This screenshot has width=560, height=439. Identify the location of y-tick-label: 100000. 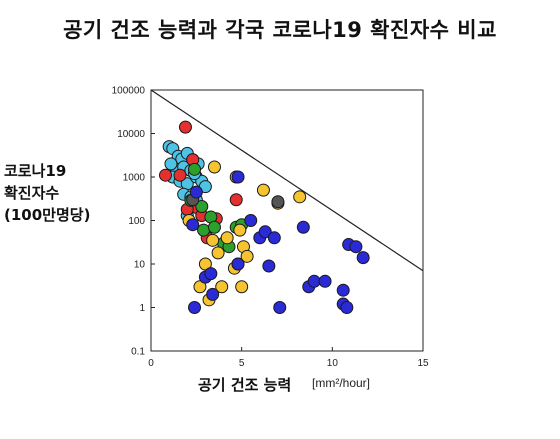
(129, 91).